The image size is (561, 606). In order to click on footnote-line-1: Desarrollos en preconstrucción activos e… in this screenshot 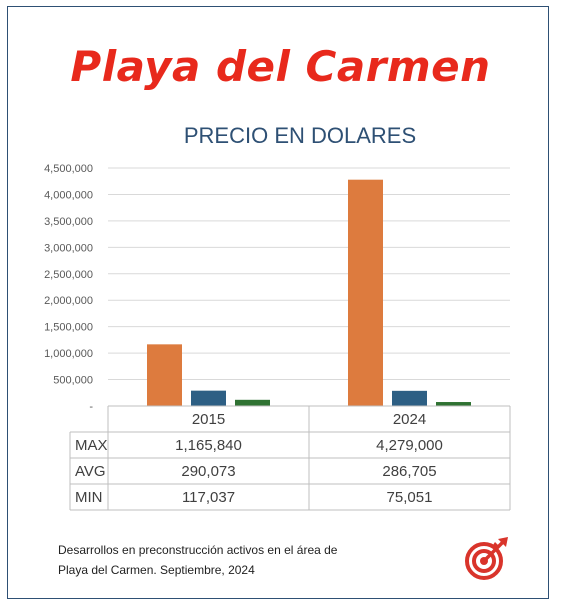, I will do `click(198, 550)`.